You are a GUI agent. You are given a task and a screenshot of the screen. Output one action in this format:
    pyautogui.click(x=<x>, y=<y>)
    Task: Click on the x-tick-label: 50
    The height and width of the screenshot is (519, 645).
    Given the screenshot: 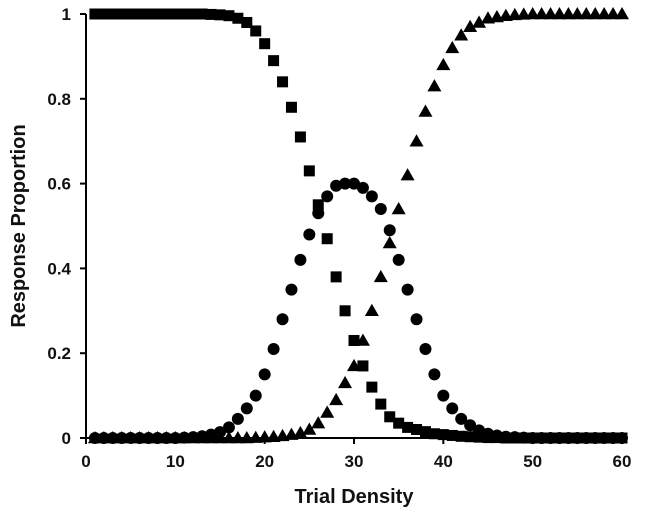 What is the action you would take?
    pyautogui.click(x=532, y=461)
    